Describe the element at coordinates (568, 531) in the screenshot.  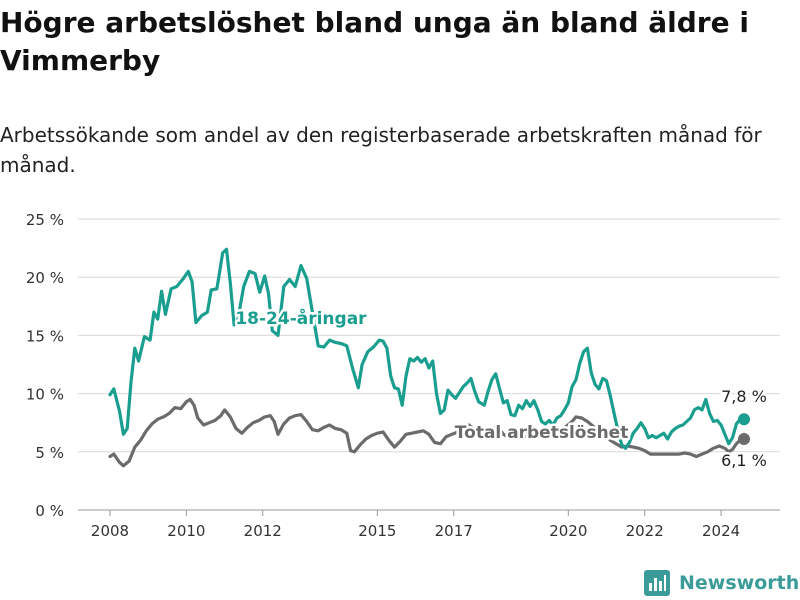
I see `x-tick-label: 2020` at that location.